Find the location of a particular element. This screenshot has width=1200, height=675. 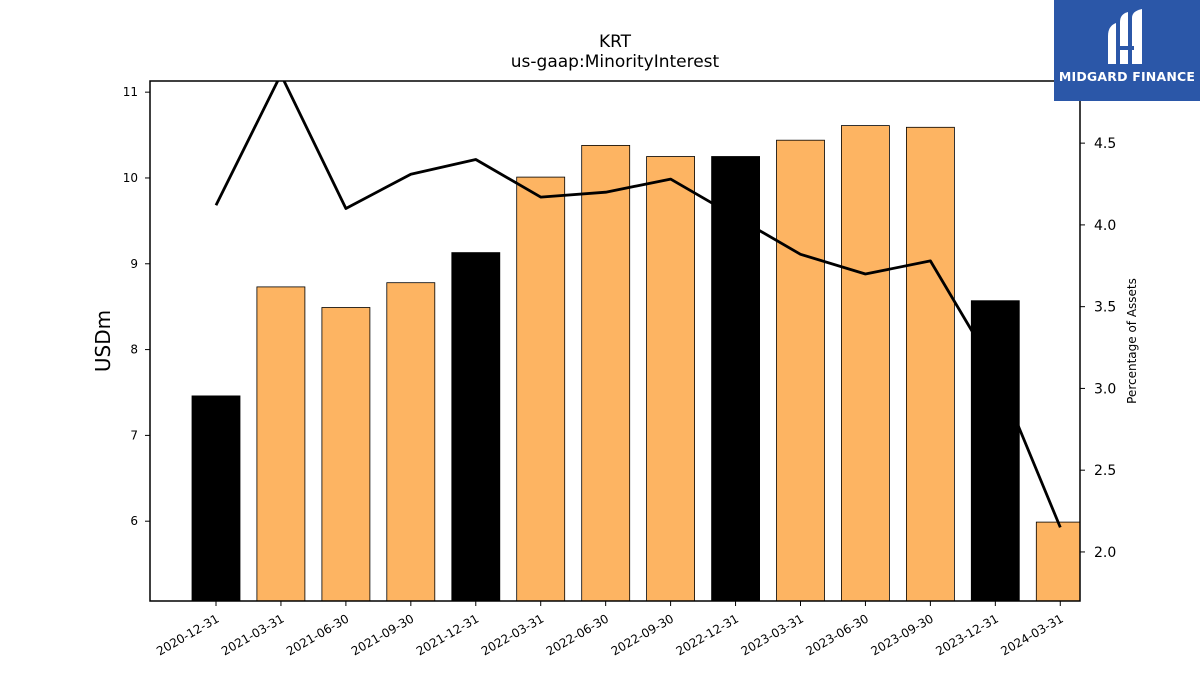

x-tick-label: 2023-09-30 is located at coordinates (901, 634).